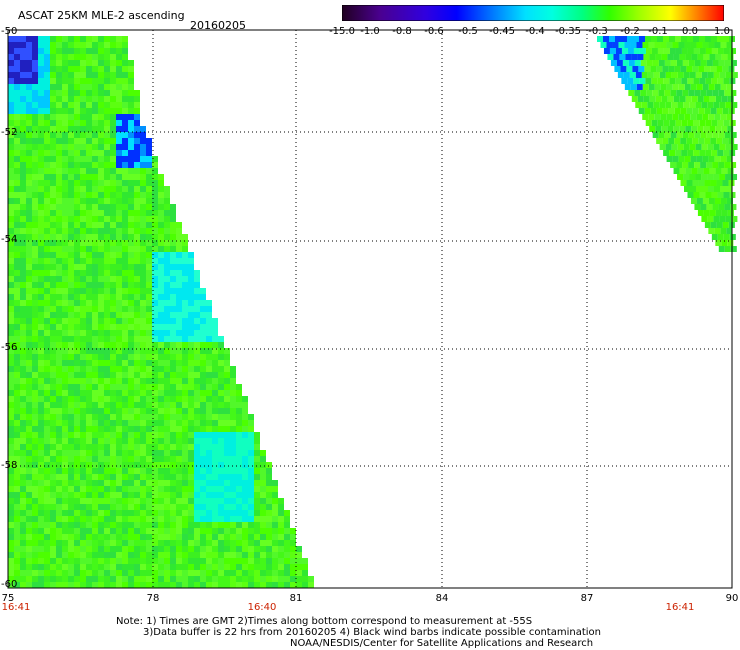 Image resolution: width=740 pixels, height=650 pixels. What do you see at coordinates (690, 31) in the screenshot?
I see `colorbar-tick-label: 0.0` at bounding box center [690, 31].